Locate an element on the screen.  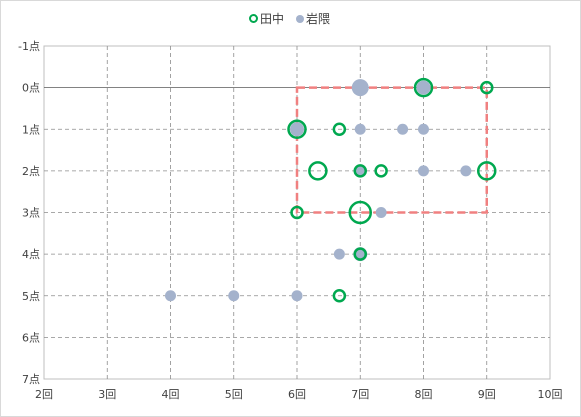
legend-label-tanaka: 田中 is located at coordinates (271, 19).